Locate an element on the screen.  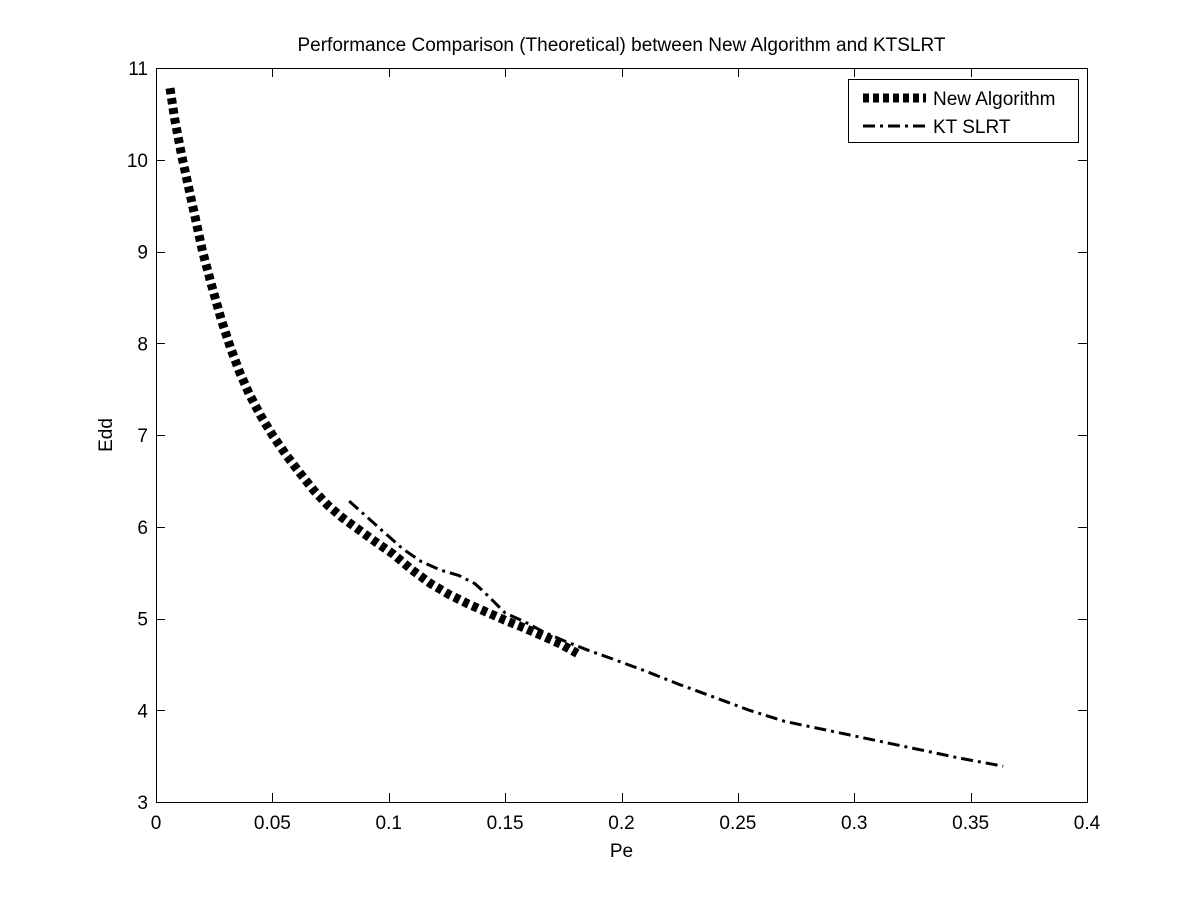
legend-box is located at coordinates (963, 111).